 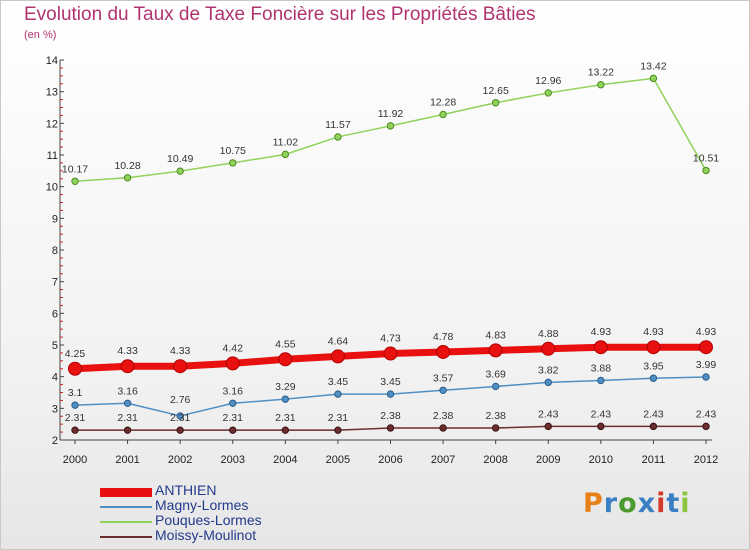 What do you see at coordinates (75, 354) in the screenshot?
I see `data-label-anthien: 4.25` at bounding box center [75, 354].